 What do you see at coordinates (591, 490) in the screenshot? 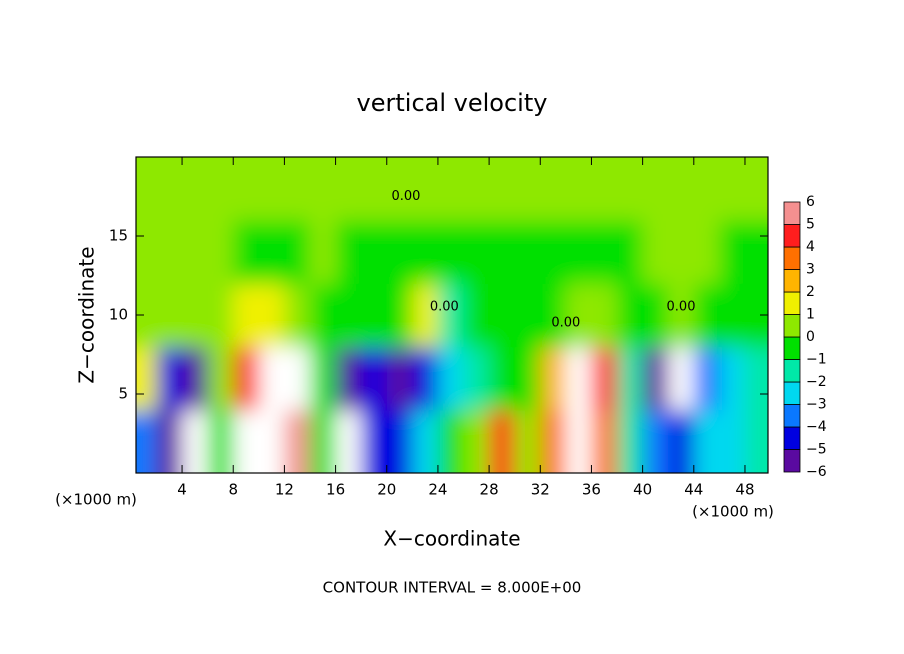
I see `x-tick-label: 36` at bounding box center [591, 490].